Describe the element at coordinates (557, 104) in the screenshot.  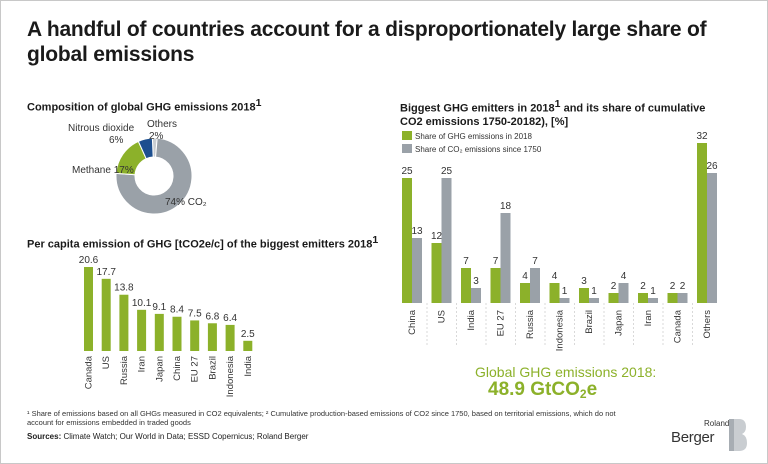
I see `emitters-title-sup: 1` at that location.